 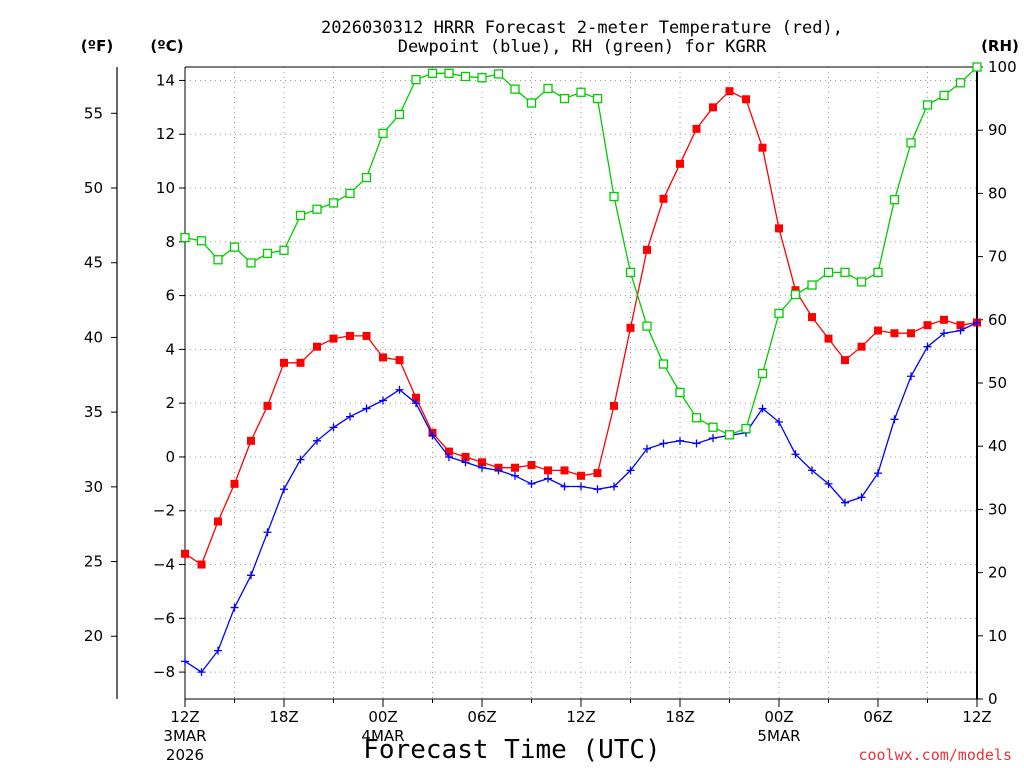 What do you see at coordinates (164, 618) in the screenshot?
I see `celsius-tick-label: −6` at bounding box center [164, 618].